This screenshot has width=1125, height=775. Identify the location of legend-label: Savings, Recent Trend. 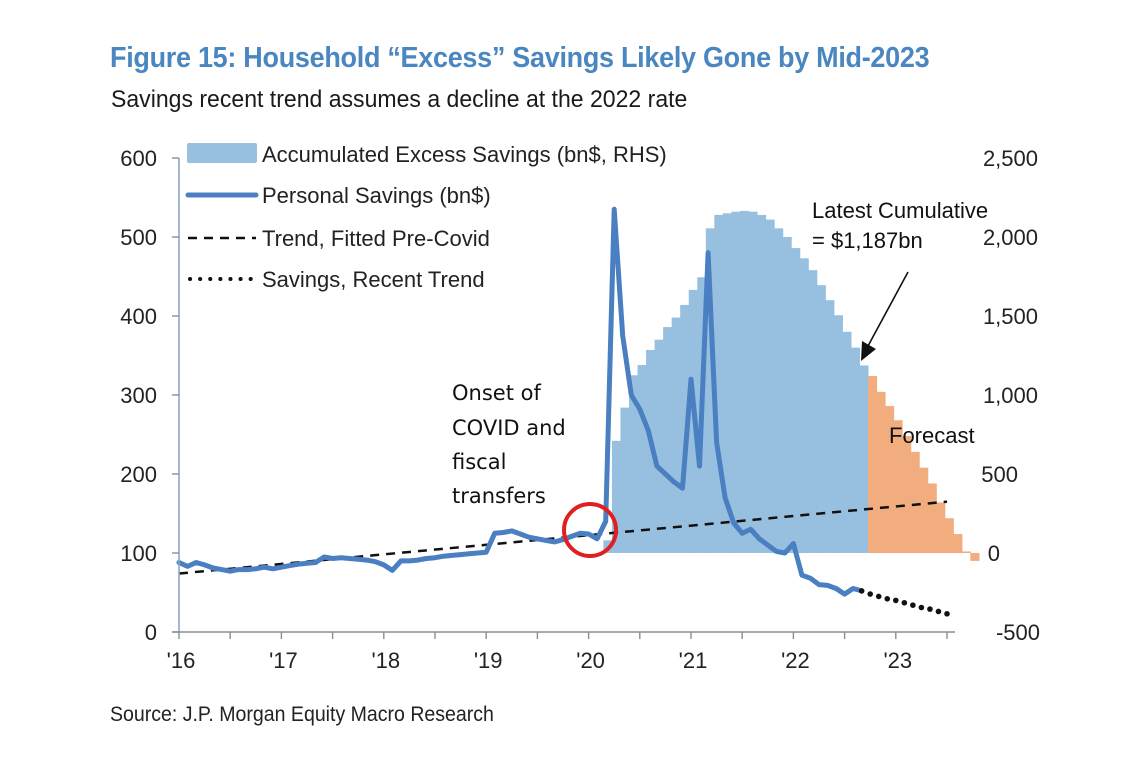
(373, 279).